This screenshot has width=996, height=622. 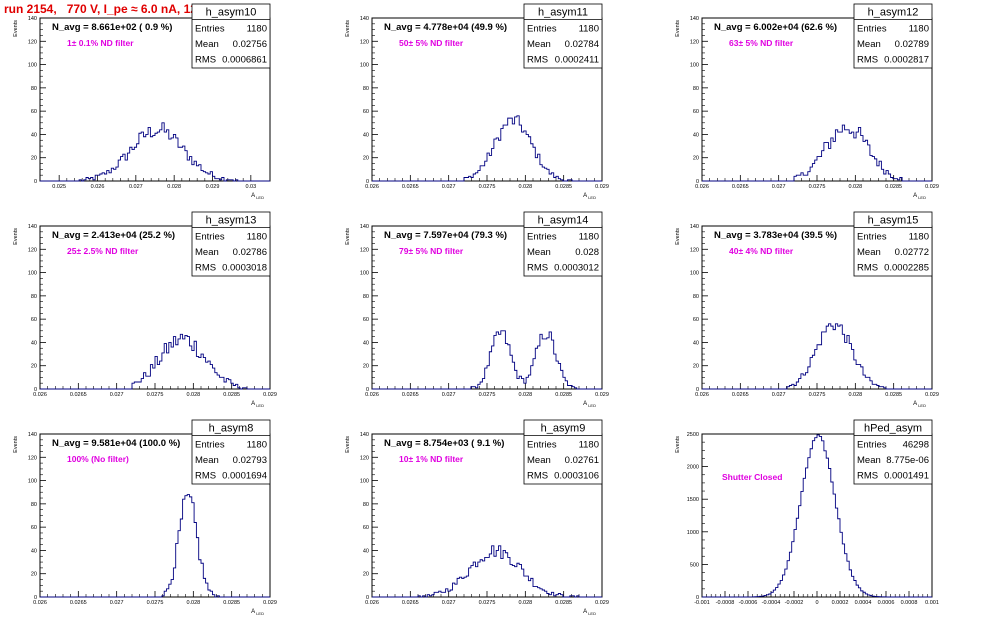 I want to click on y-tick-label: 1000, so click(x=693, y=533).